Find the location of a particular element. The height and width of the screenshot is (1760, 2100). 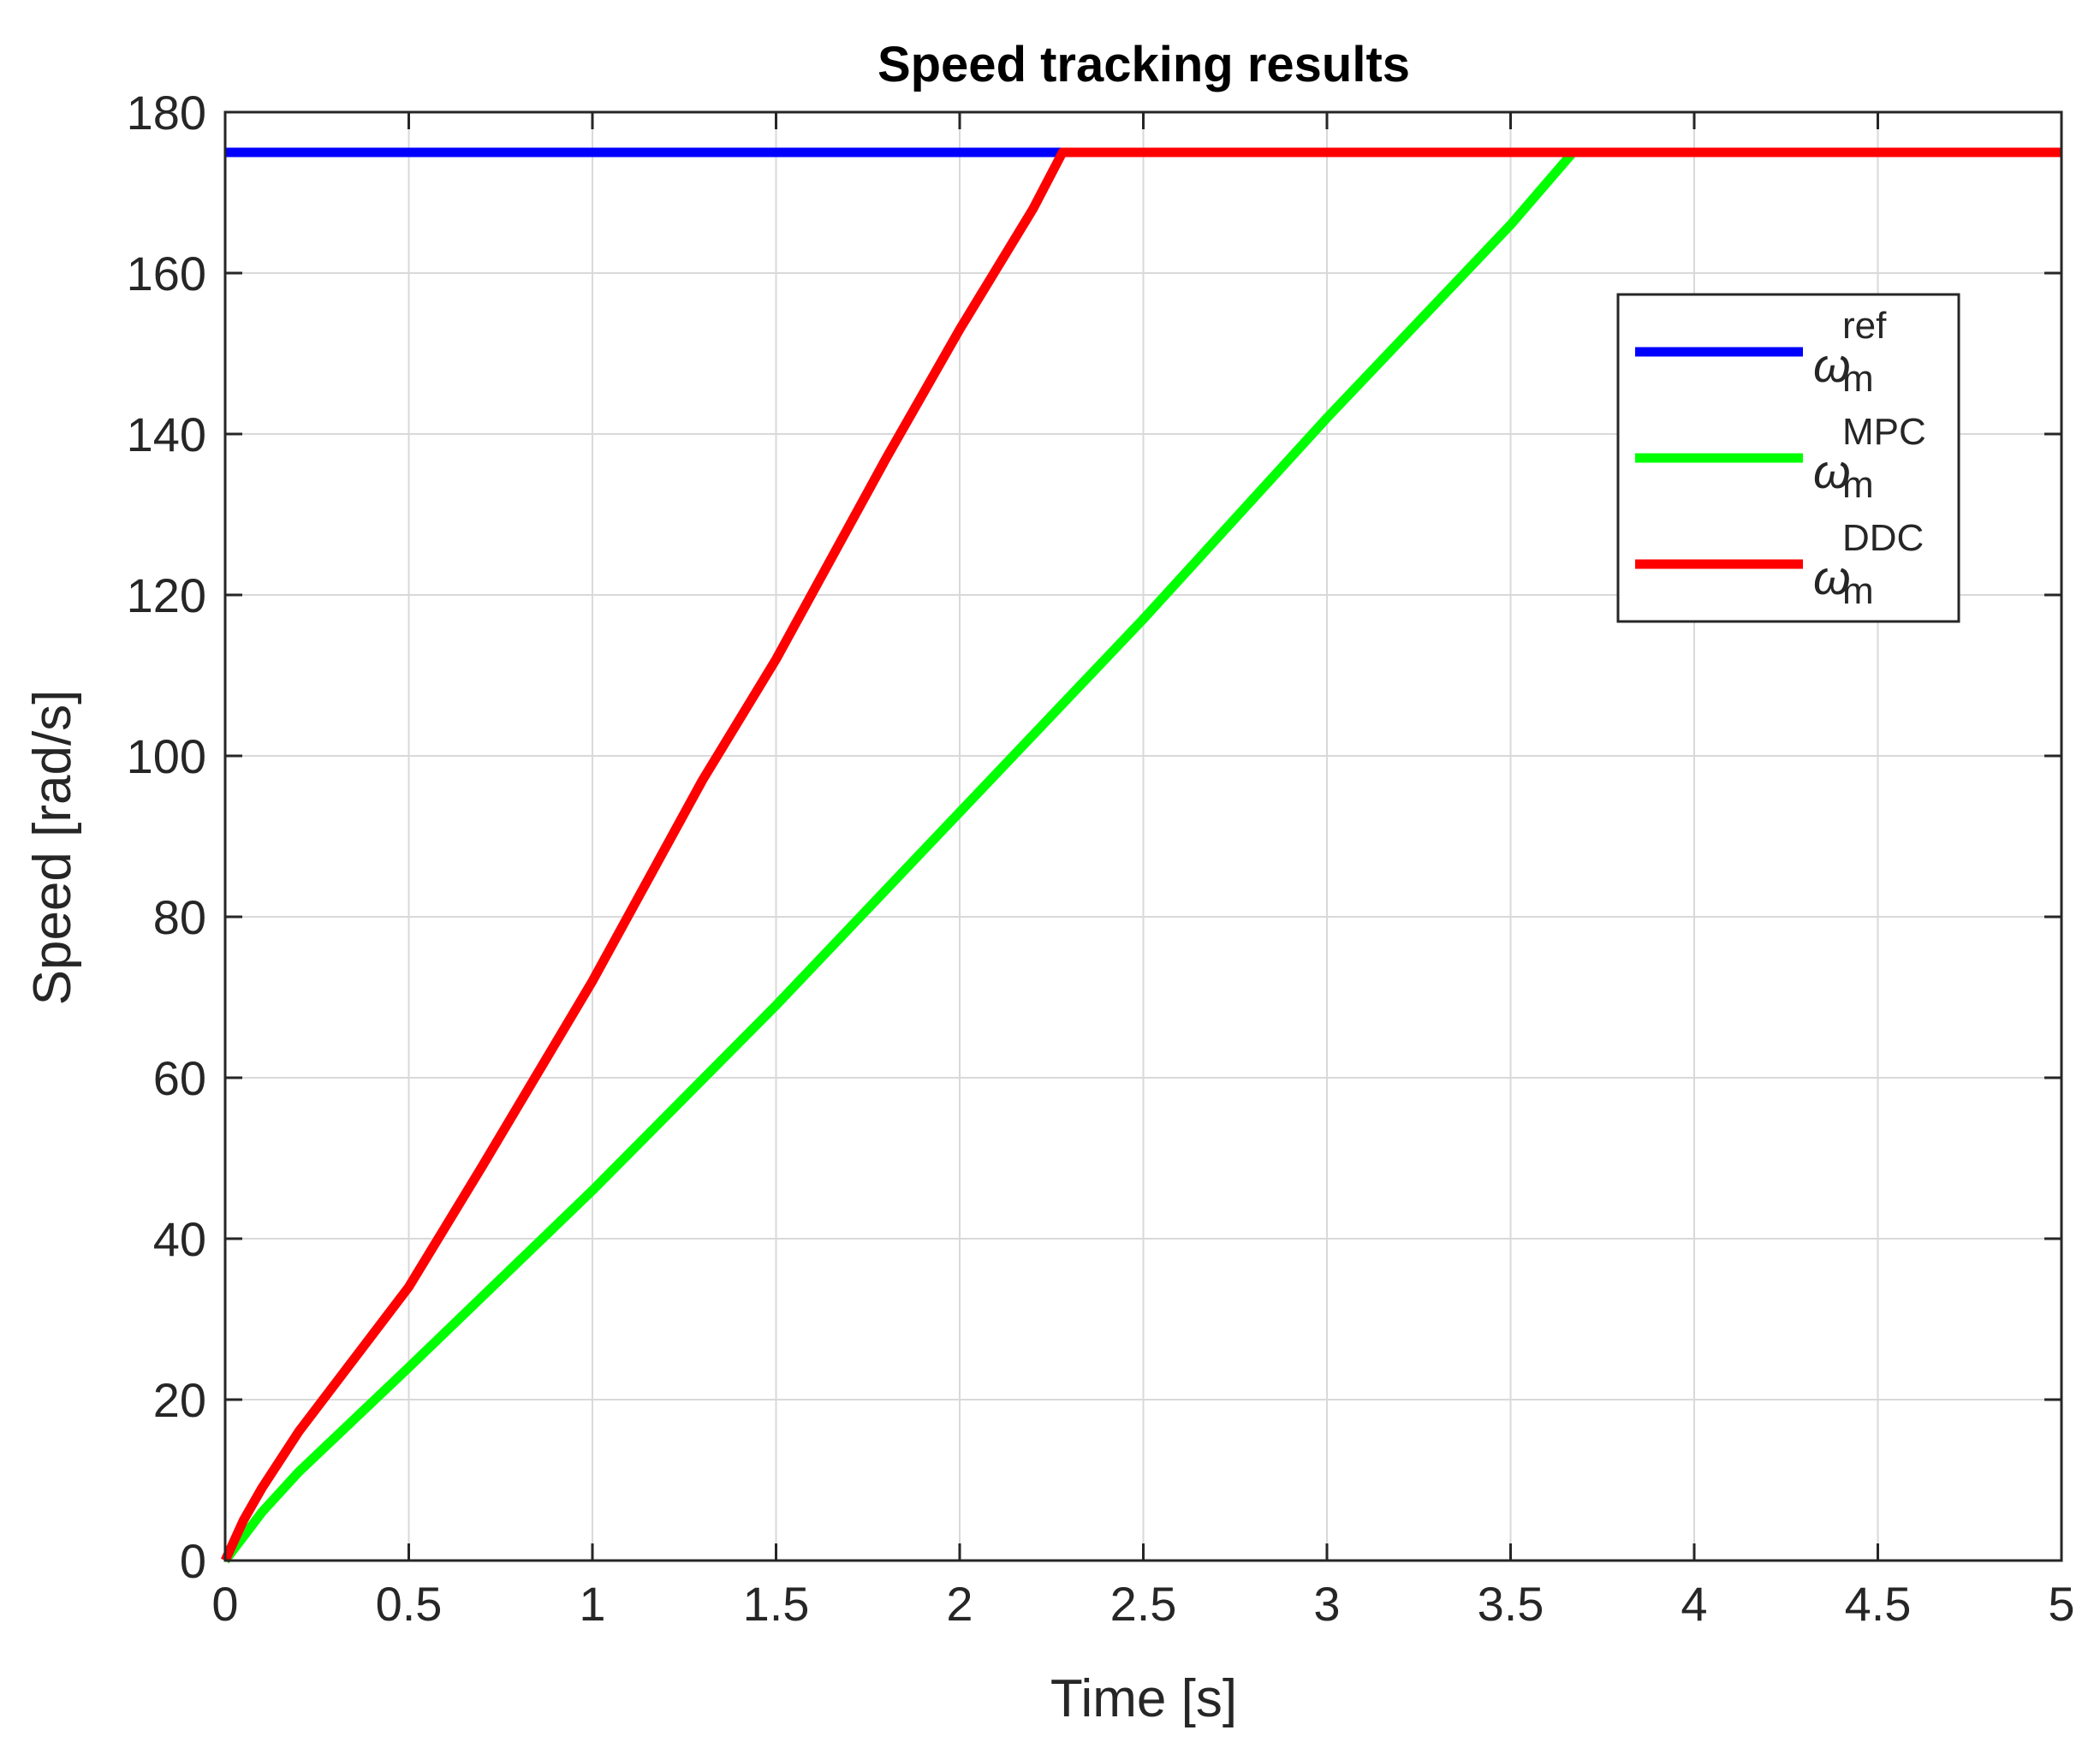

legend-symbol-mpc: ω is located at coordinates (1832, 471).